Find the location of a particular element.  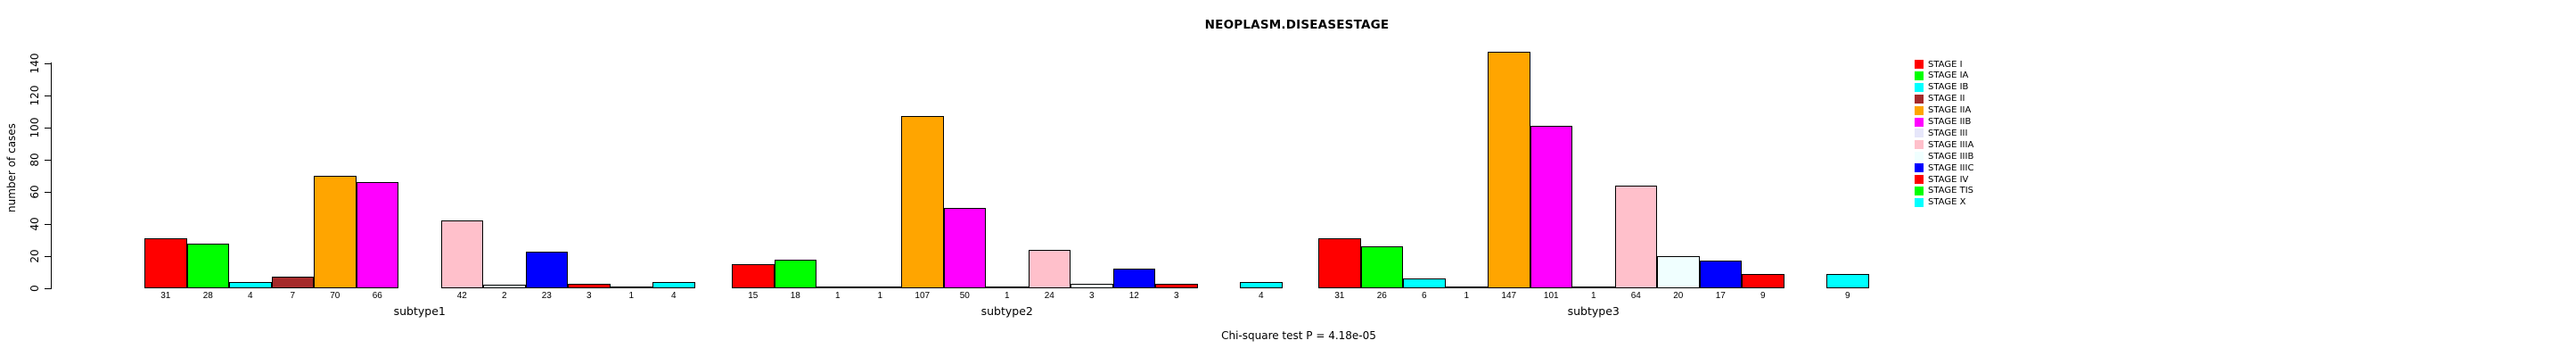

legend-item: STAGE IIB is located at coordinates (1943, 122).